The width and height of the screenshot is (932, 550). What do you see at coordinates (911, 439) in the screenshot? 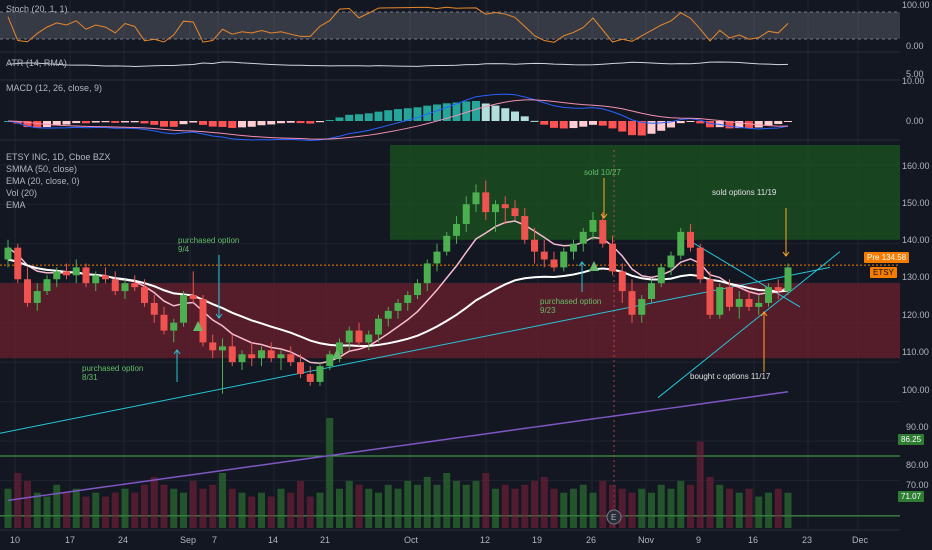
I see `level-badge-86: 86.25` at bounding box center [911, 439].